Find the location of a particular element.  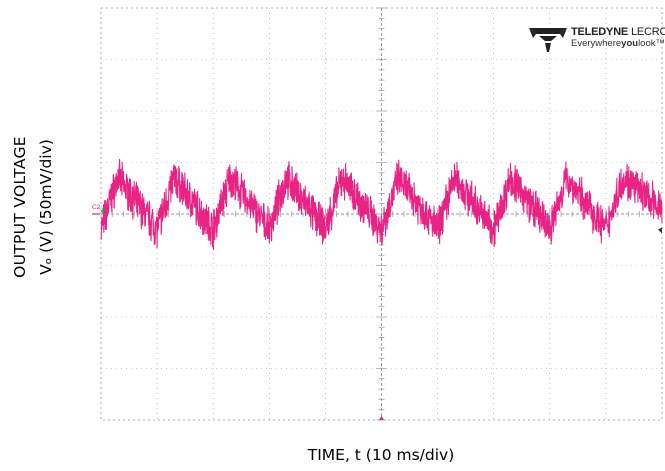

teledyne-lecroy-logo: TELEDYNE LECROY Everywhereyoulook™ is located at coordinates (596, 40).